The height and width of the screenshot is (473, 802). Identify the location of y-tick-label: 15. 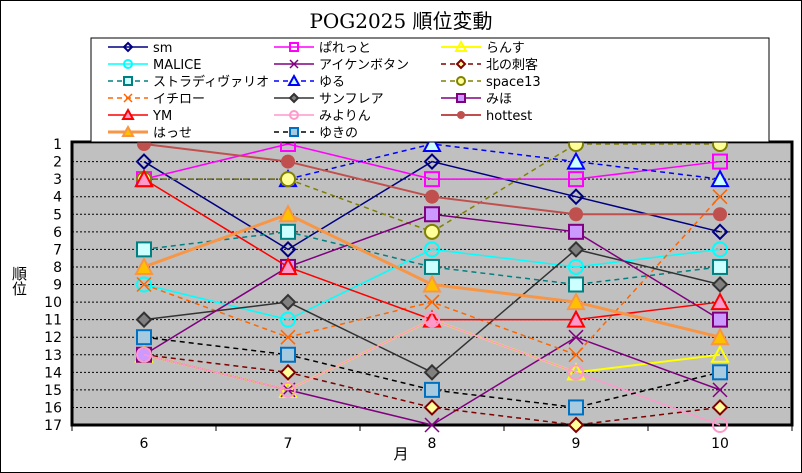
(53, 391).